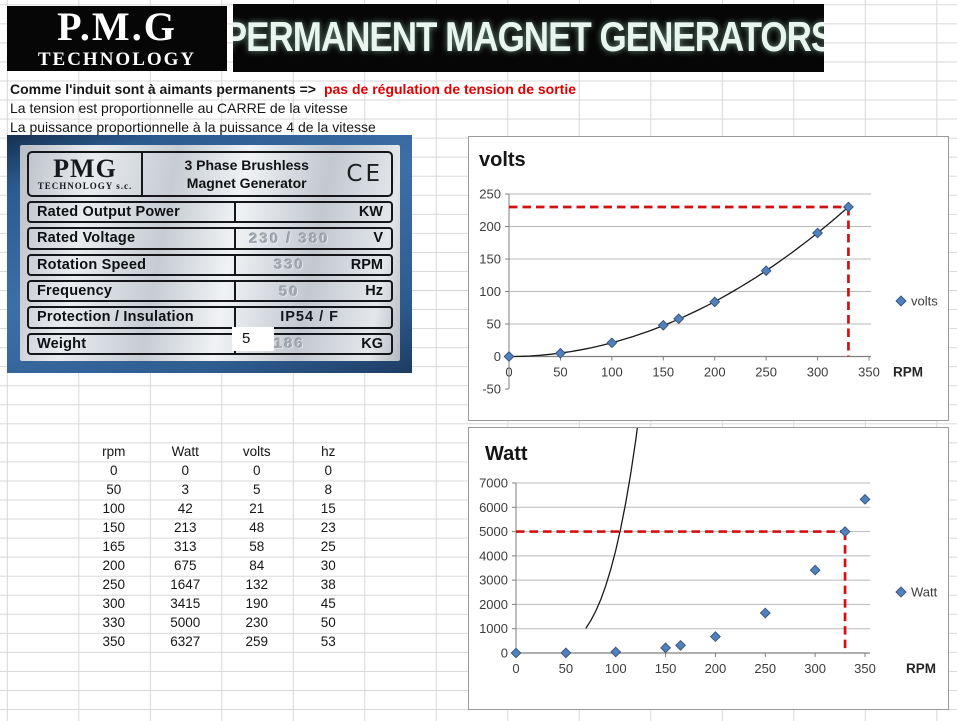  Describe the element at coordinates (328, 489) in the screenshot. I see `table-cell: 8` at that location.